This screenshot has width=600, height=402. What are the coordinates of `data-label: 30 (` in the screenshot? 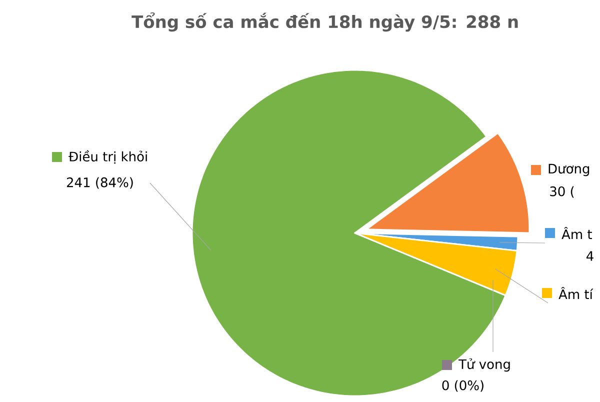 It's located at (562, 192).